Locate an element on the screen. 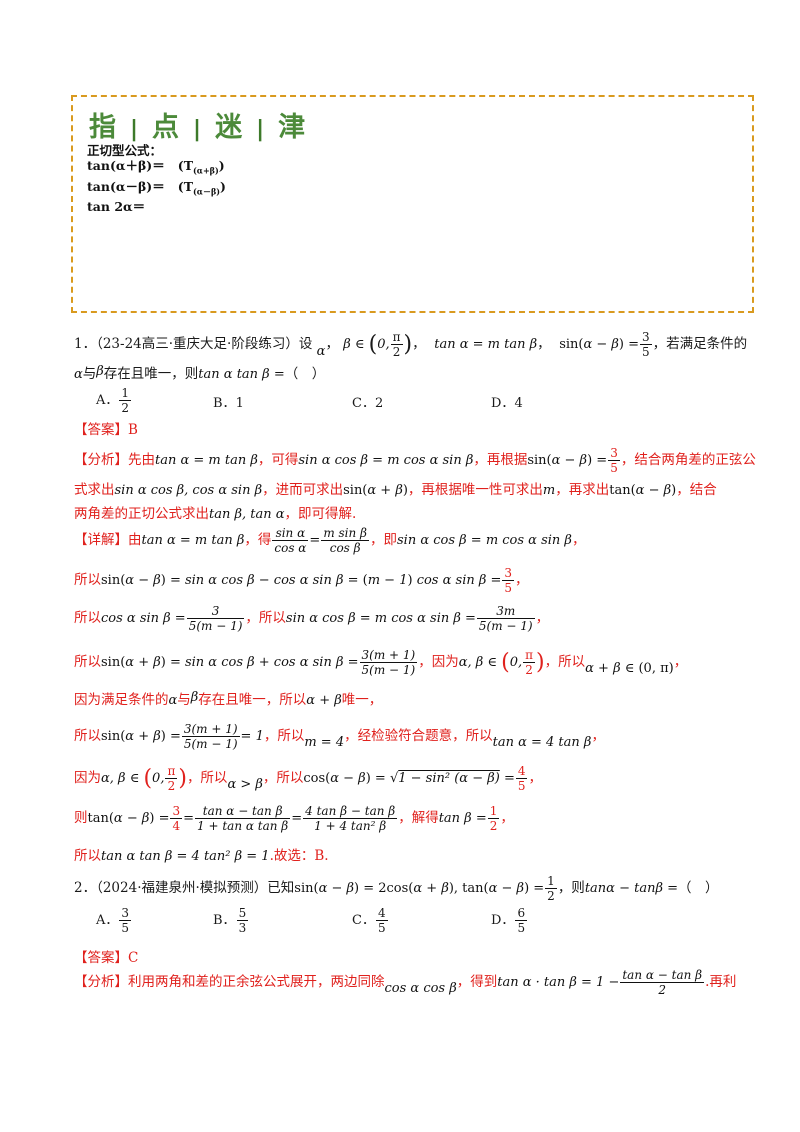 This screenshot has height=1132, width=800. tip-line-sum: tan(α＋β)＝ (T(α+β)) is located at coordinates (156, 167).